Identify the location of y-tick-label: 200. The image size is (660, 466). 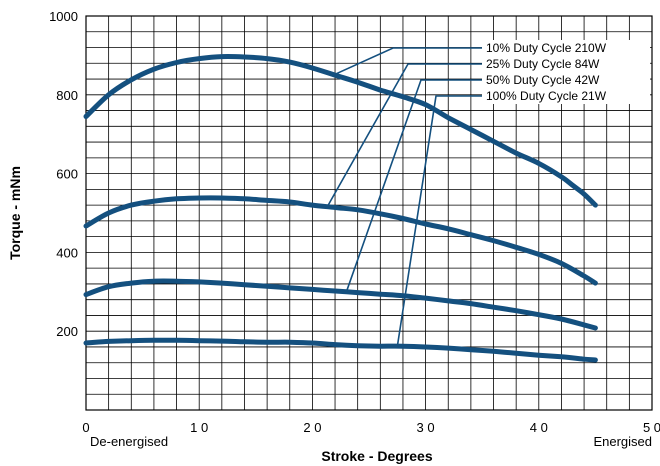
(67, 331).